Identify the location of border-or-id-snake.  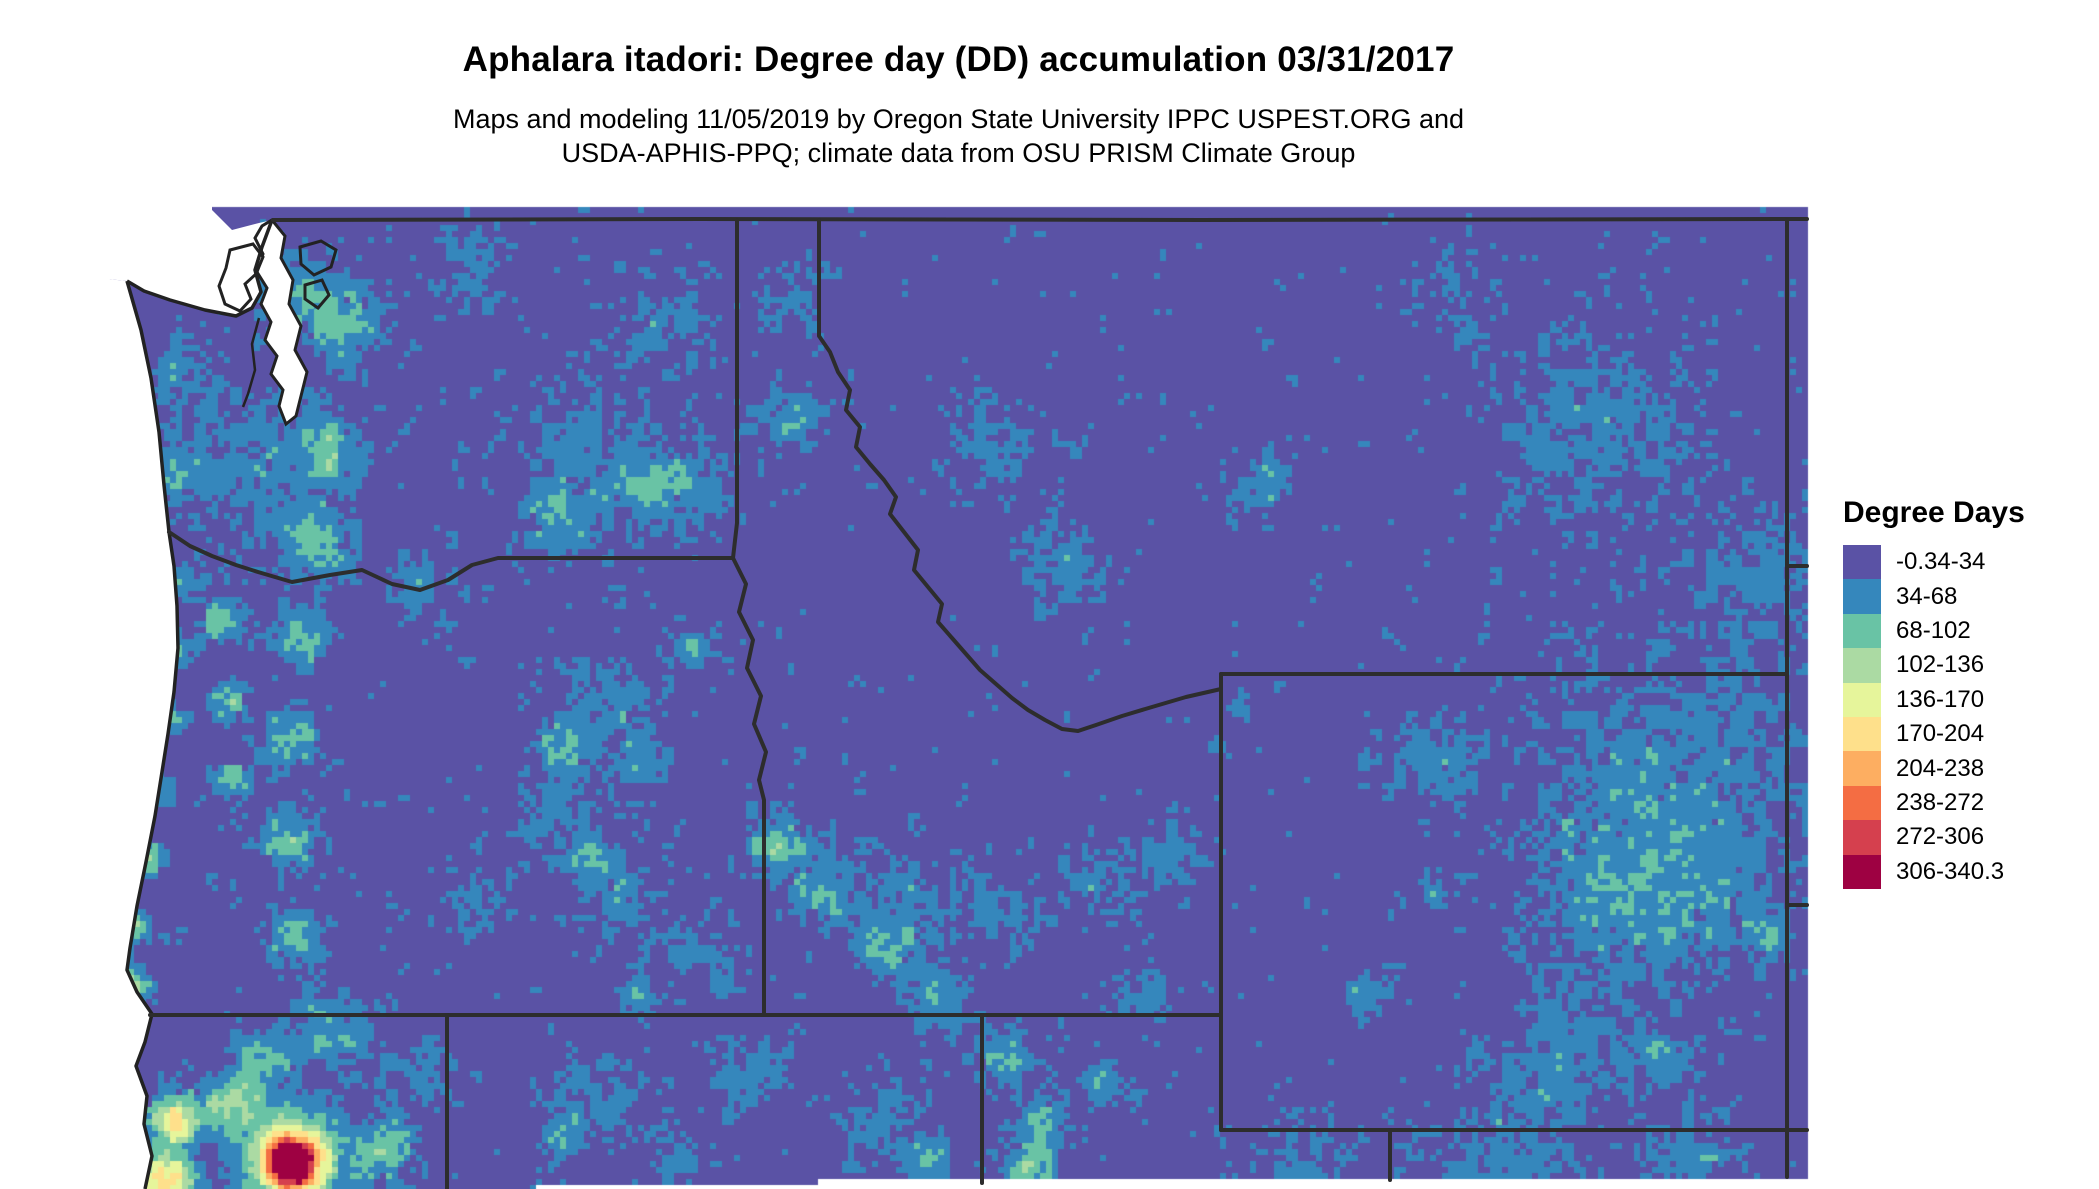
(749, 786).